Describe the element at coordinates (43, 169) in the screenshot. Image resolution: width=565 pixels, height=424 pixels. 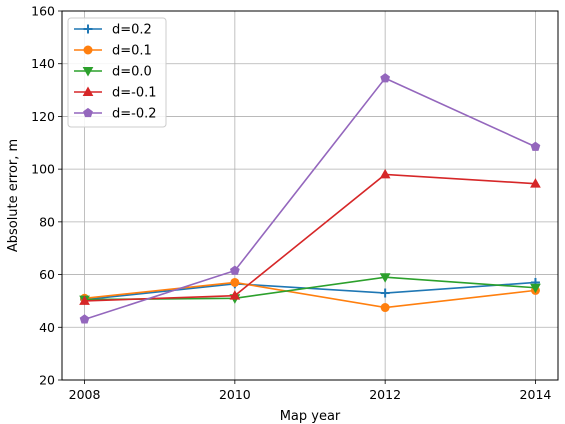
I see `y-tick-label: 100` at that location.